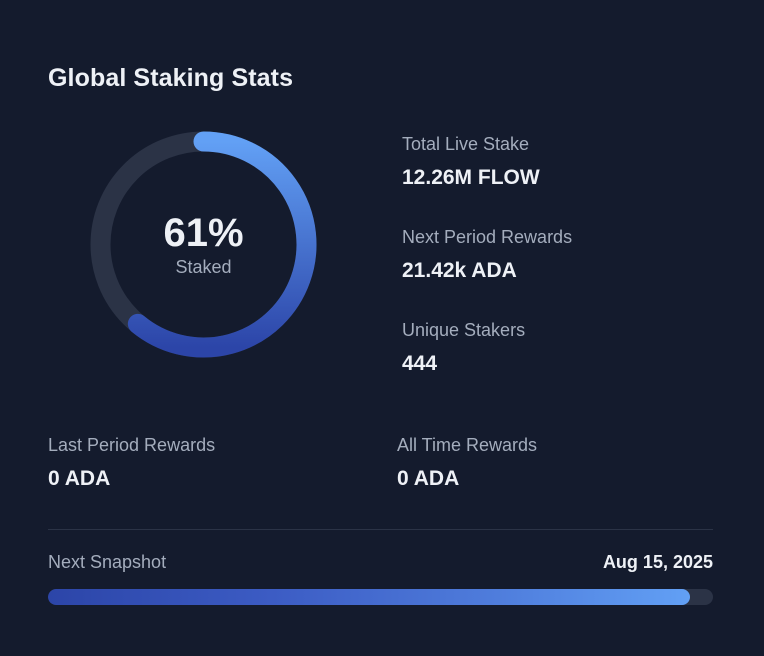  What do you see at coordinates (467, 445) in the screenshot?
I see `stat-label: All Time Rewards` at bounding box center [467, 445].